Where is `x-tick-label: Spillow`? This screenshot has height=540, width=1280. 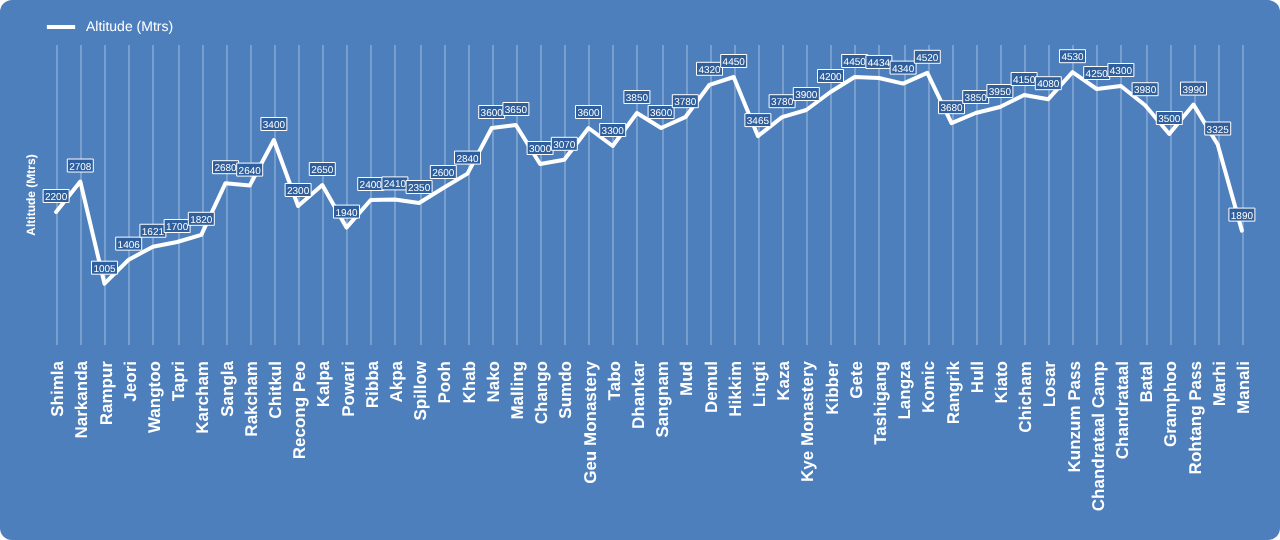 x-tick-label: Spillow is located at coordinates (420, 390).